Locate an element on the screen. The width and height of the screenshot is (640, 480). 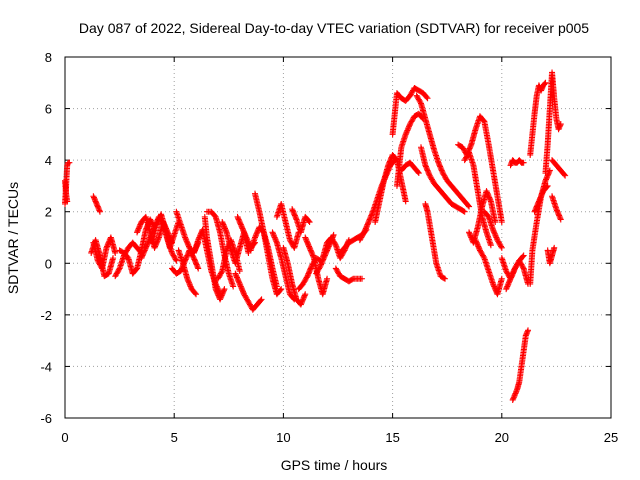
series-s22 is located at coordinates (268, 244).